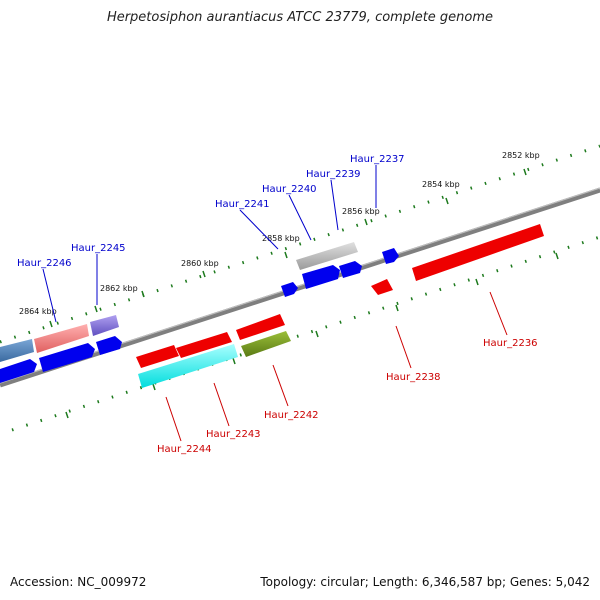  What do you see at coordinates (413, 377) in the screenshot?
I see `gene-label-haur-2238: Haur_2238` at bounding box center [413, 377].